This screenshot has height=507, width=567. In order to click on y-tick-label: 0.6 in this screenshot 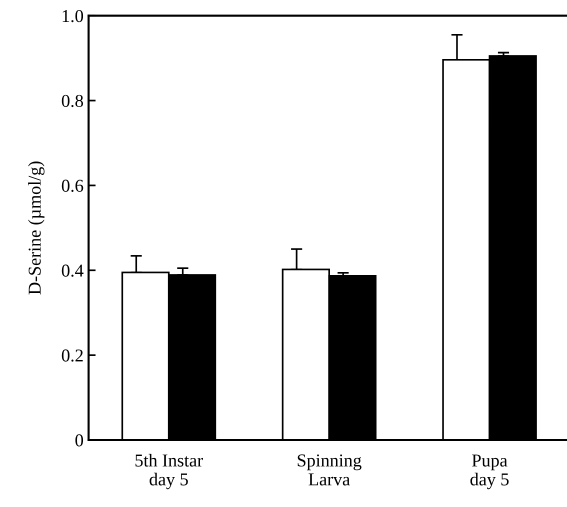, I will do `click(73, 186)`.